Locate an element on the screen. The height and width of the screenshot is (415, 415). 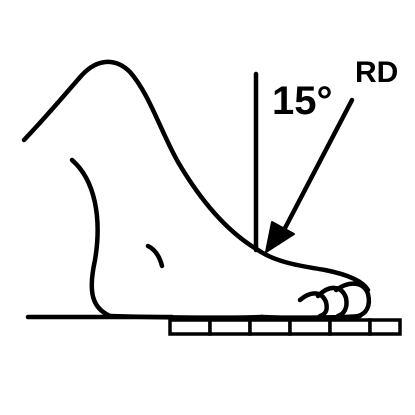
ankle-mark is located at coordinates (155, 256).